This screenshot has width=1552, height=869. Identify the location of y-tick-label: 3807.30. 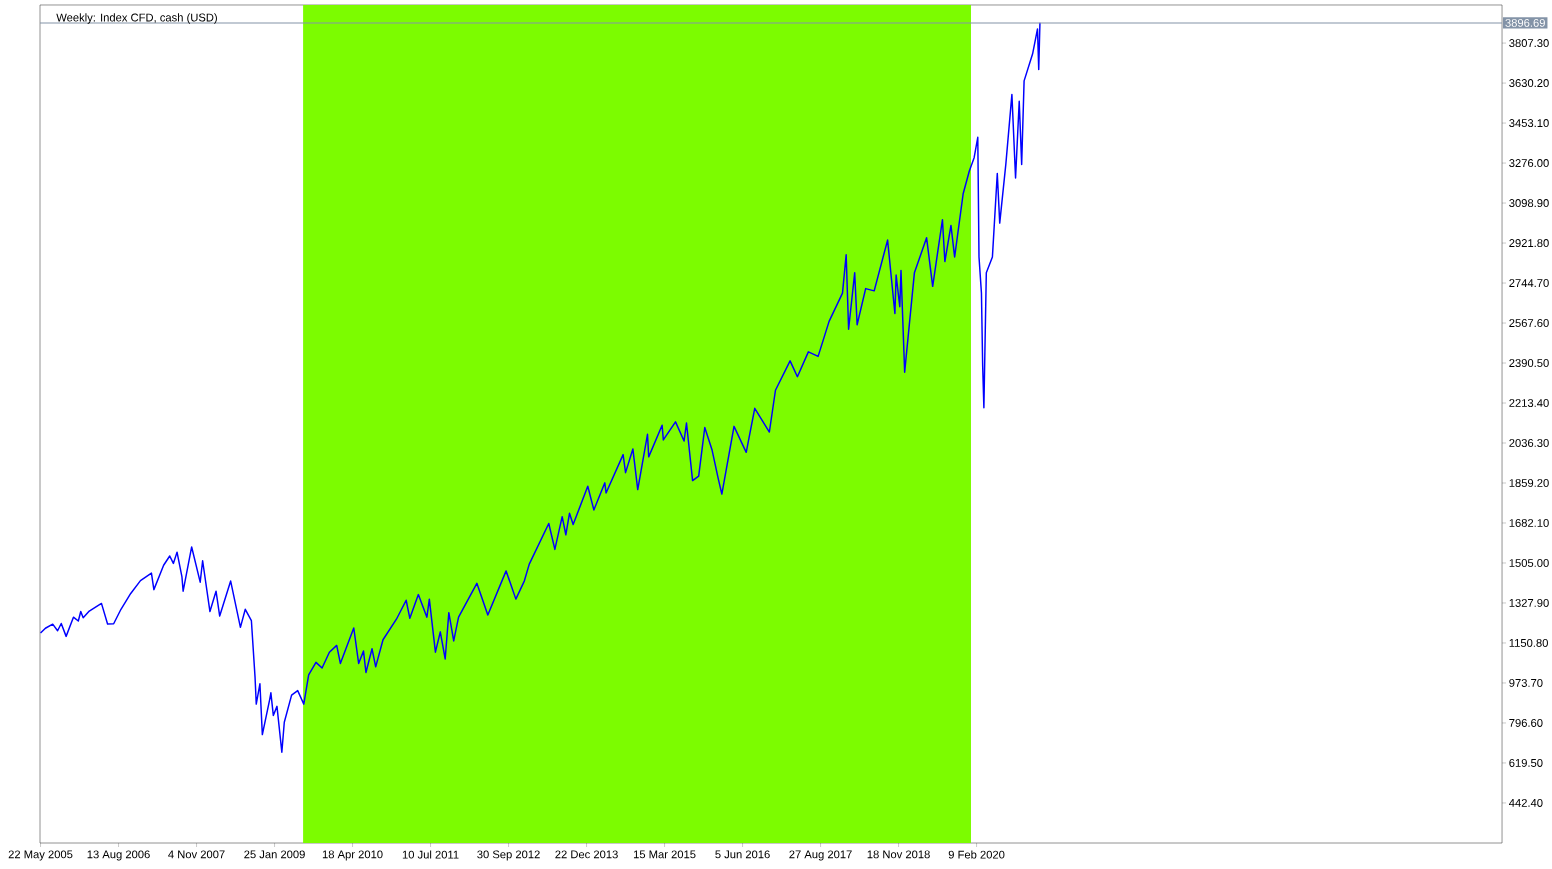
(1529, 43).